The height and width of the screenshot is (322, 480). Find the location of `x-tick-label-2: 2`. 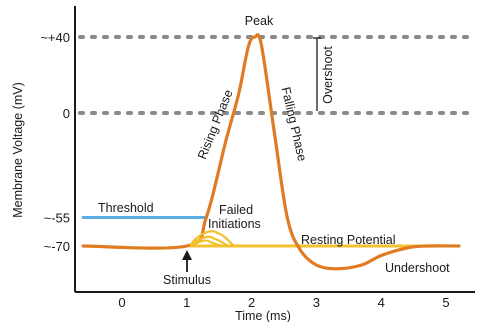

x-tick-label-2: 2 is located at coordinates (251, 302).